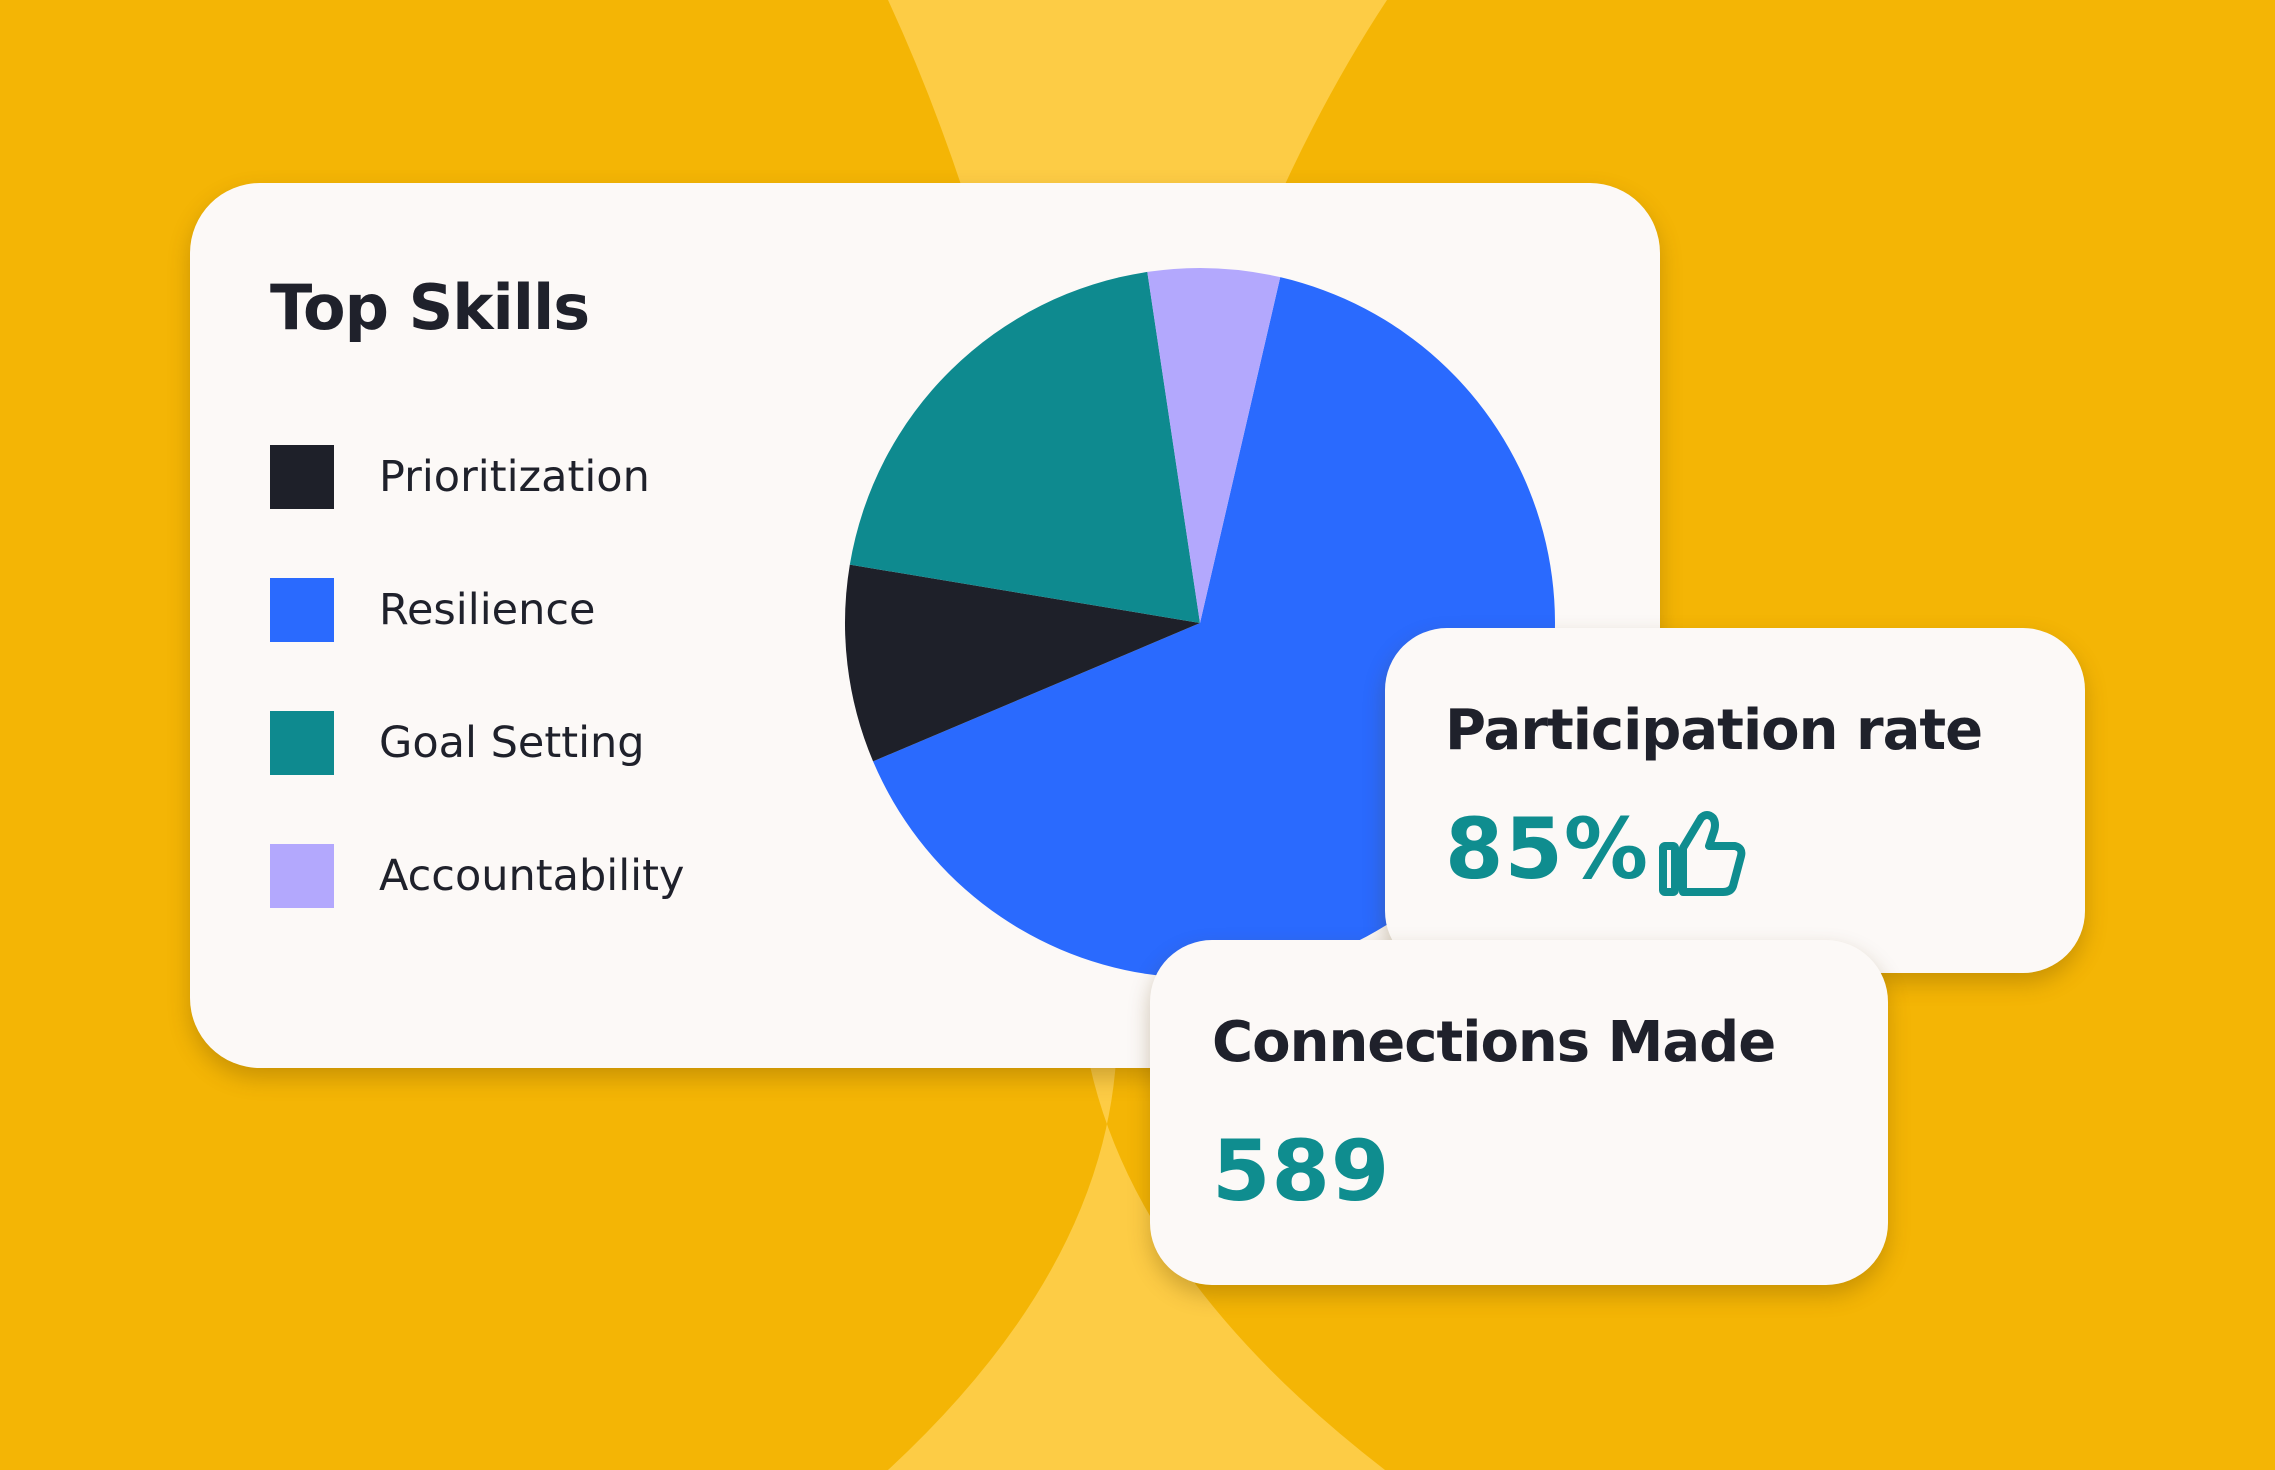  Describe the element at coordinates (514, 477) in the screenshot. I see `legend-label: Prioritization` at that location.